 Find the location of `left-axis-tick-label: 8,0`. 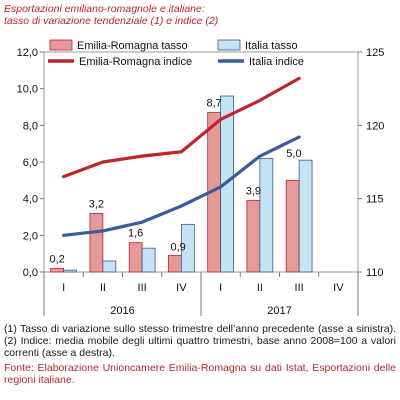

left-axis-tick-label: 8,0 is located at coordinates (30, 126).